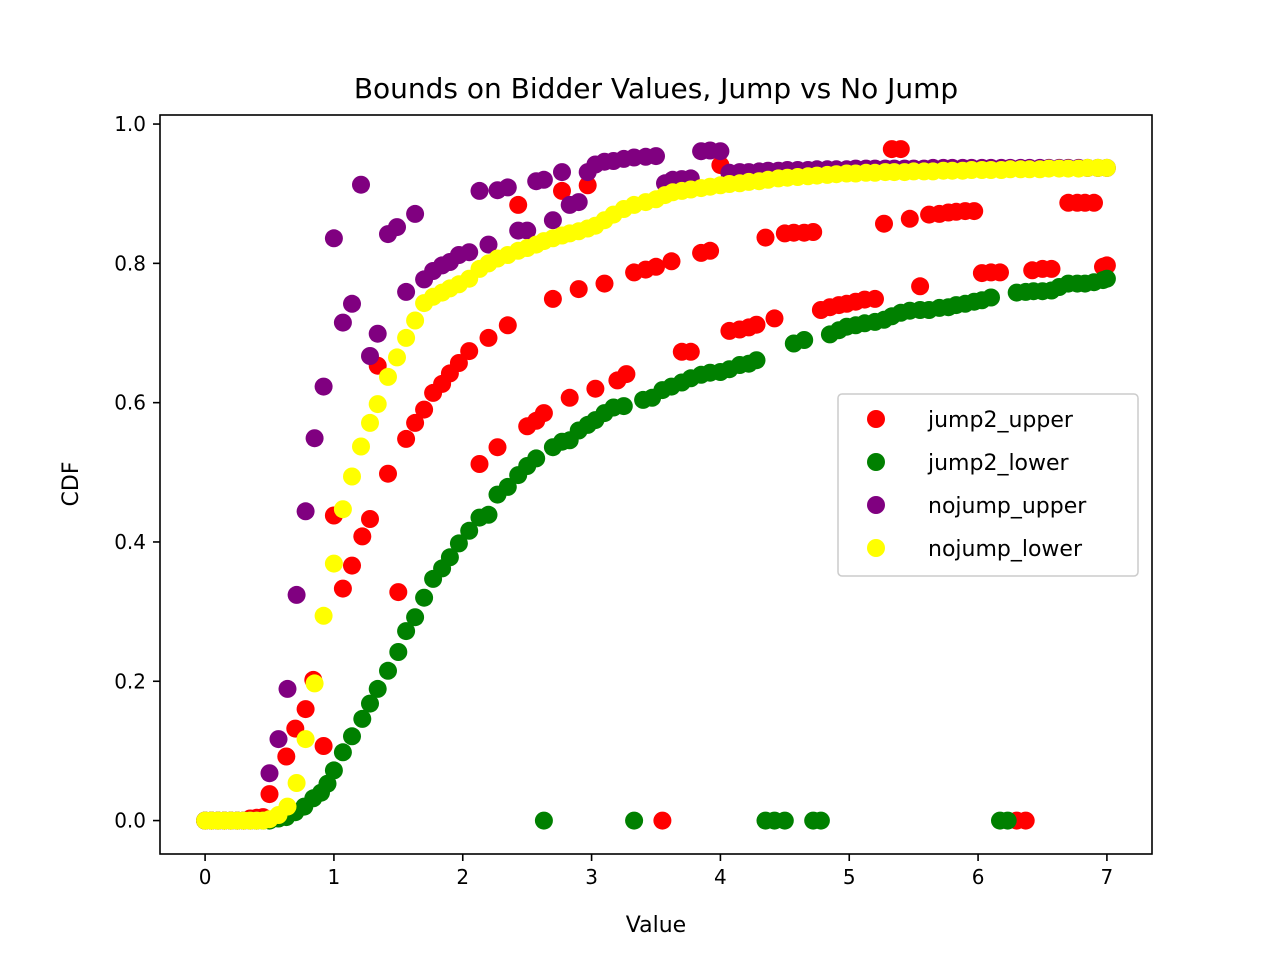 Image resolution: width=1280 pixels, height=964 pixels. What do you see at coordinates (130, 403) in the screenshot?
I see `y-tick-label: 0.6` at bounding box center [130, 403].